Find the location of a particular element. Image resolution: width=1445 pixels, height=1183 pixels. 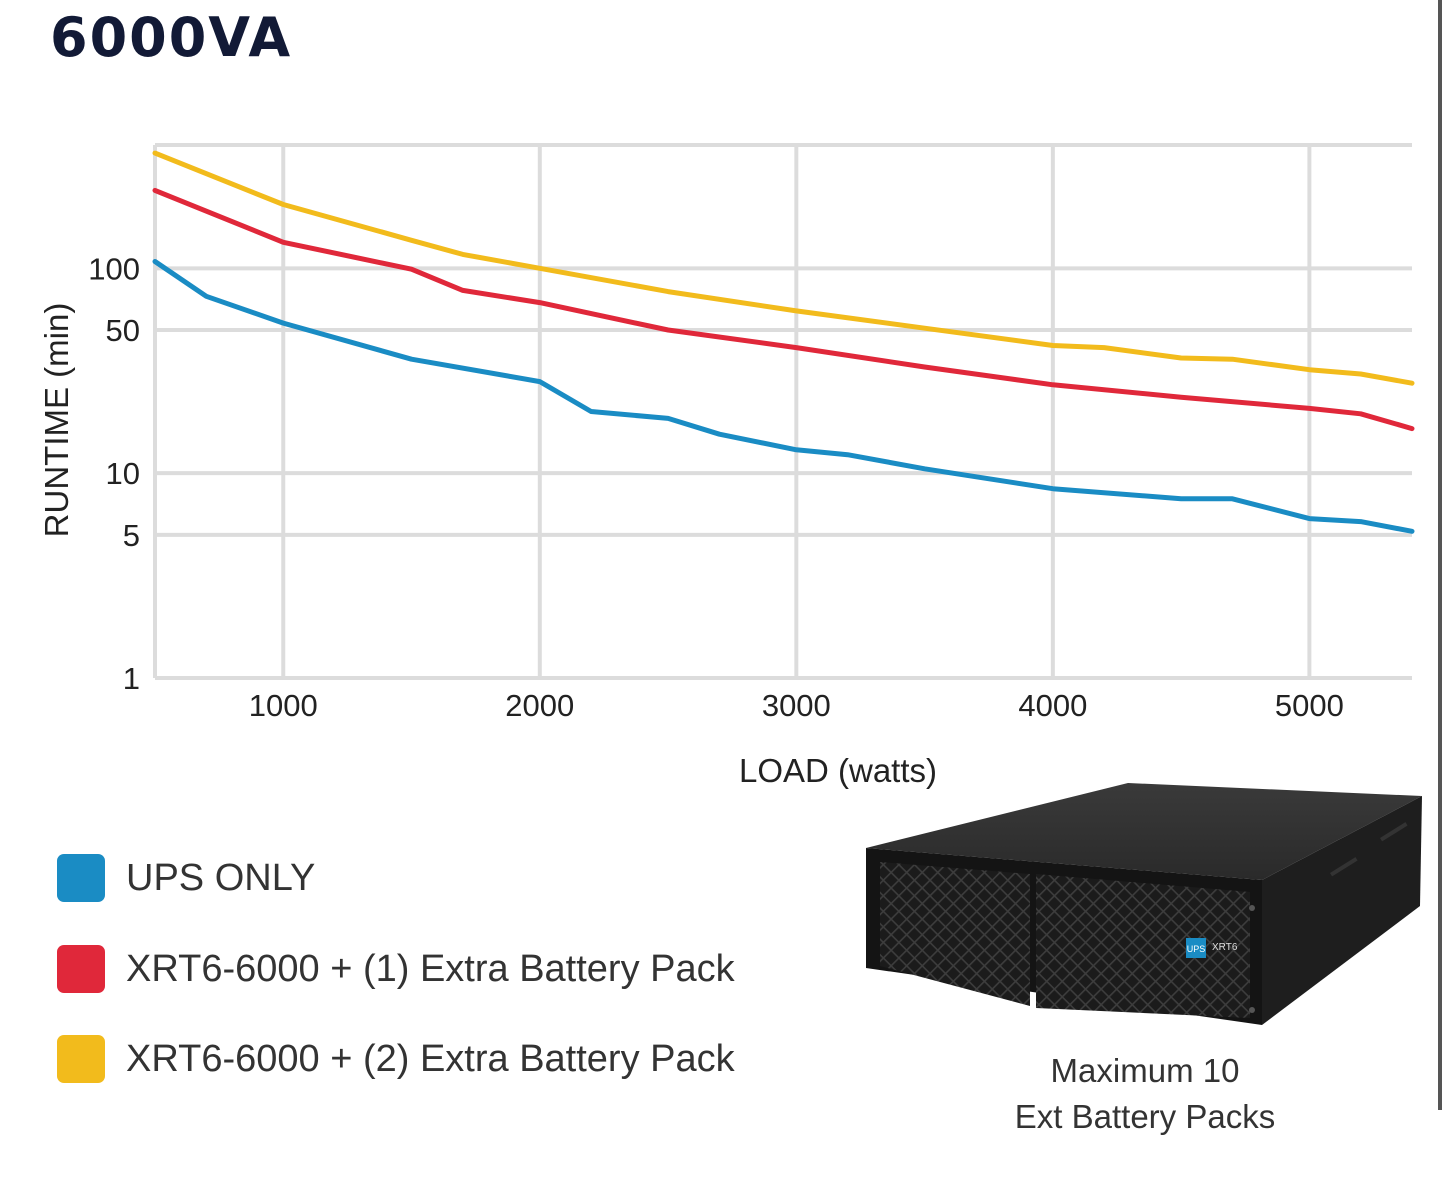

x-tick-label: 1000 is located at coordinates (283, 705).